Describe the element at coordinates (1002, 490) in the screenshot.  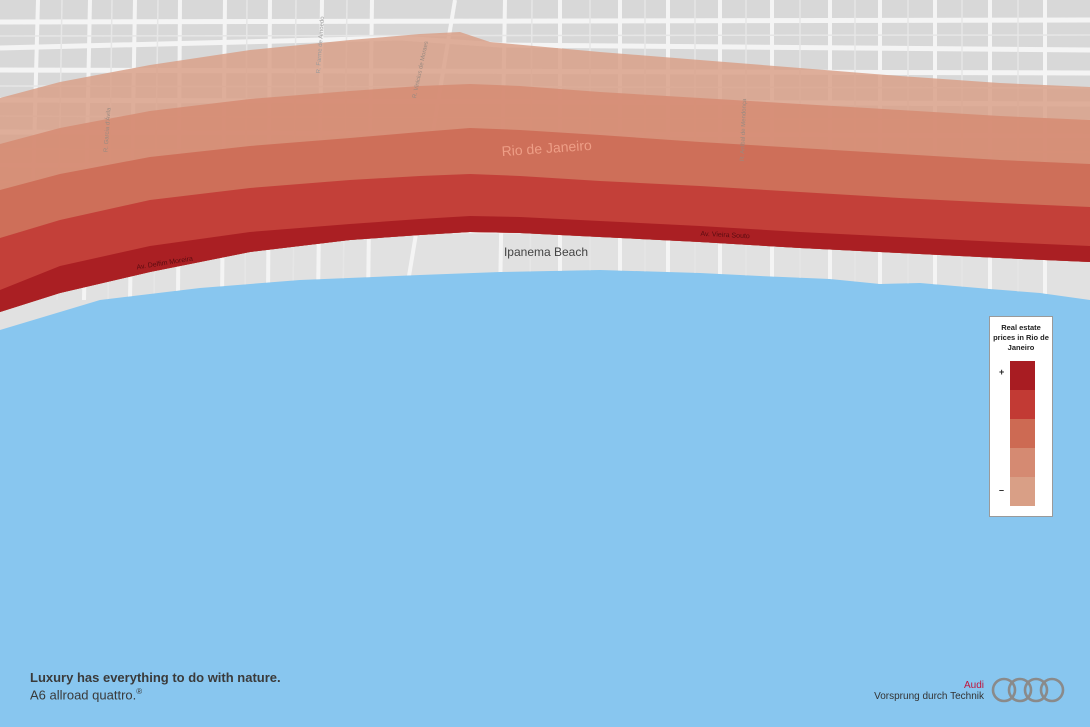
I see `legend-minus: –` at that location.